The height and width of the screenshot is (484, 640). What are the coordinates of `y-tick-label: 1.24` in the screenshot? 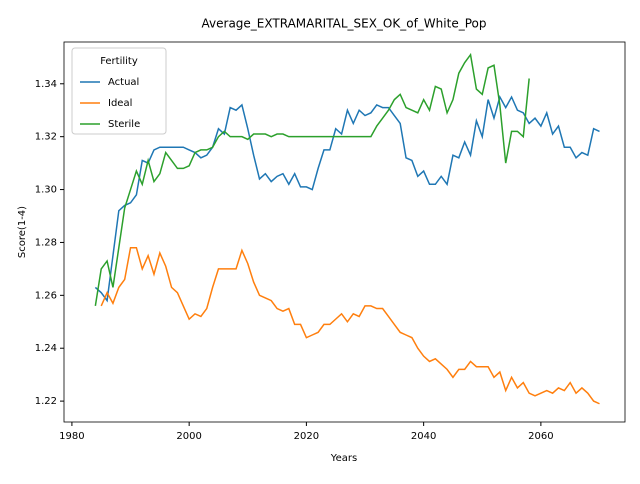 It's located at (46, 348).